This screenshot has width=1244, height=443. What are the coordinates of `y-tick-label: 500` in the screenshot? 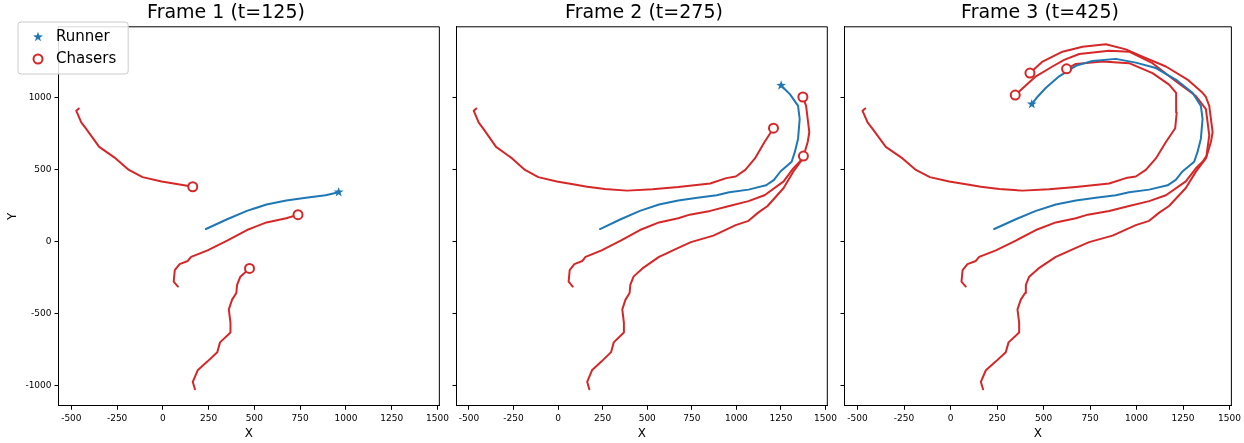 It's located at (43, 169).